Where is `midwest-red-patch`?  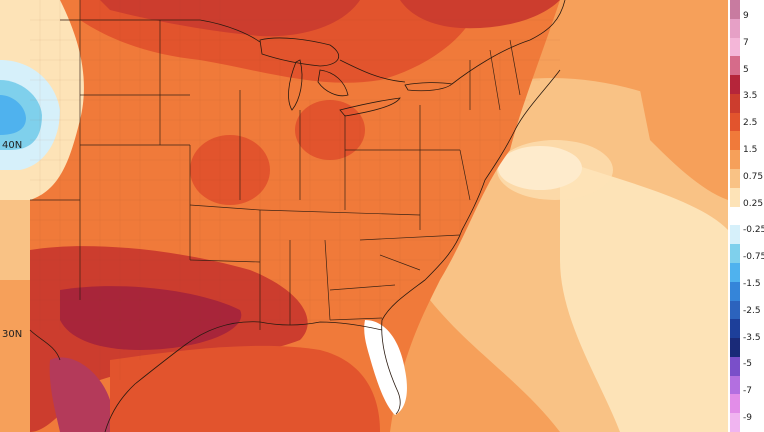
midwest-red-patch is located at coordinates (230, 170).